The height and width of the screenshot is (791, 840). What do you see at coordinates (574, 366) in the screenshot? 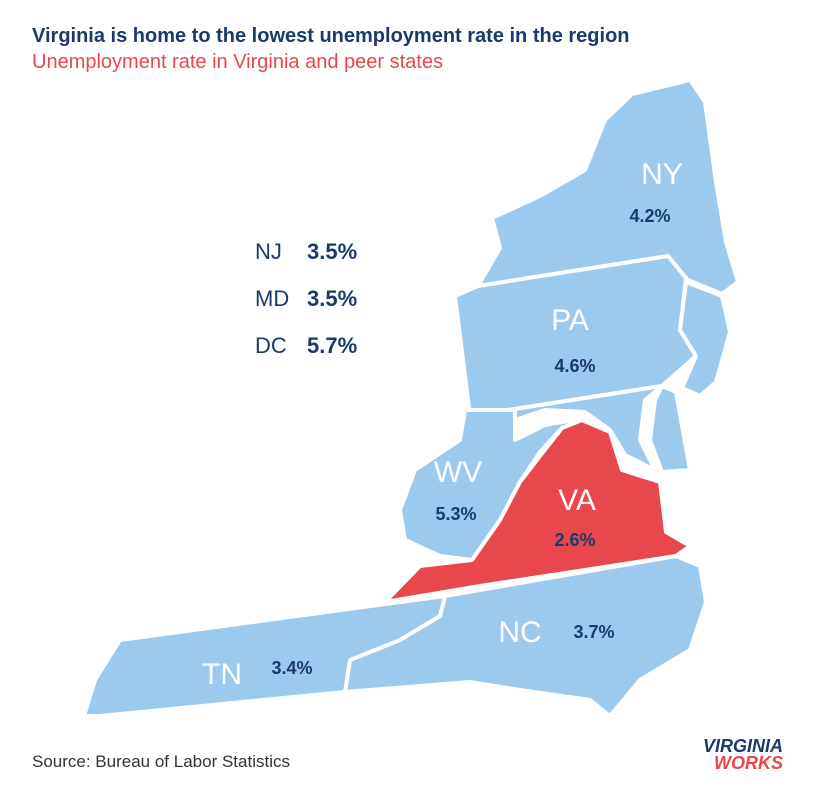
I see `state-rate: 4.6%` at bounding box center [574, 366].